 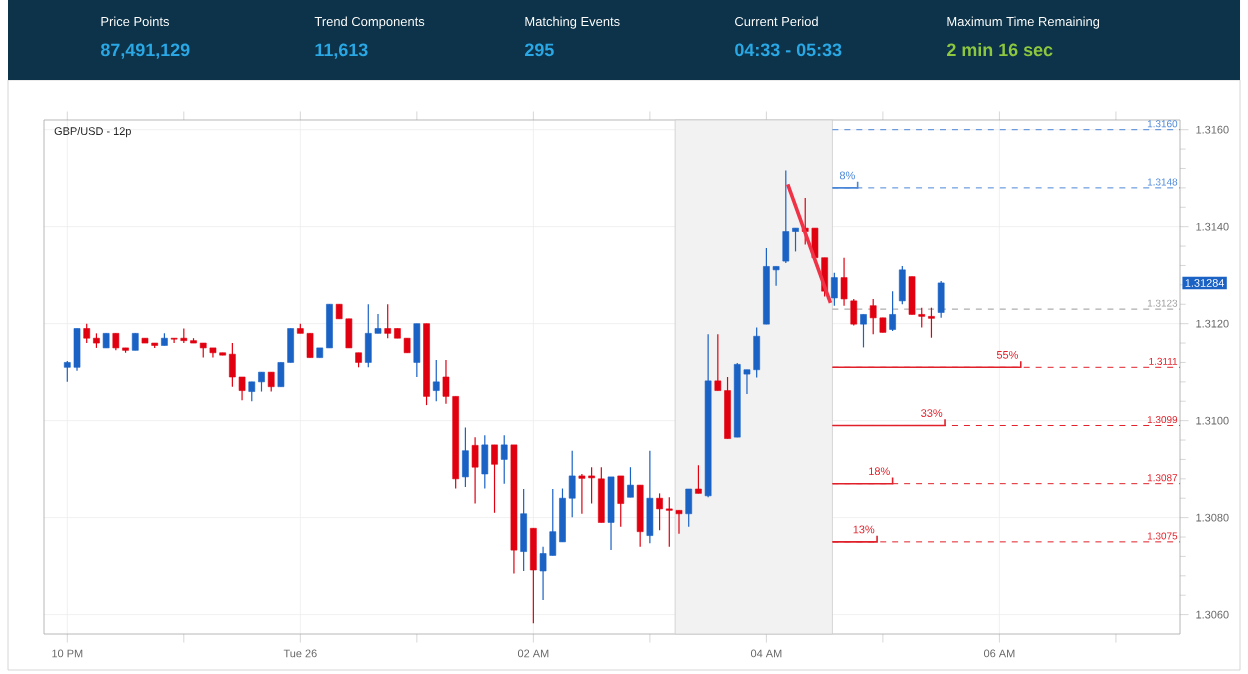 I want to click on text: 87,491,129, so click(x=145, y=51).